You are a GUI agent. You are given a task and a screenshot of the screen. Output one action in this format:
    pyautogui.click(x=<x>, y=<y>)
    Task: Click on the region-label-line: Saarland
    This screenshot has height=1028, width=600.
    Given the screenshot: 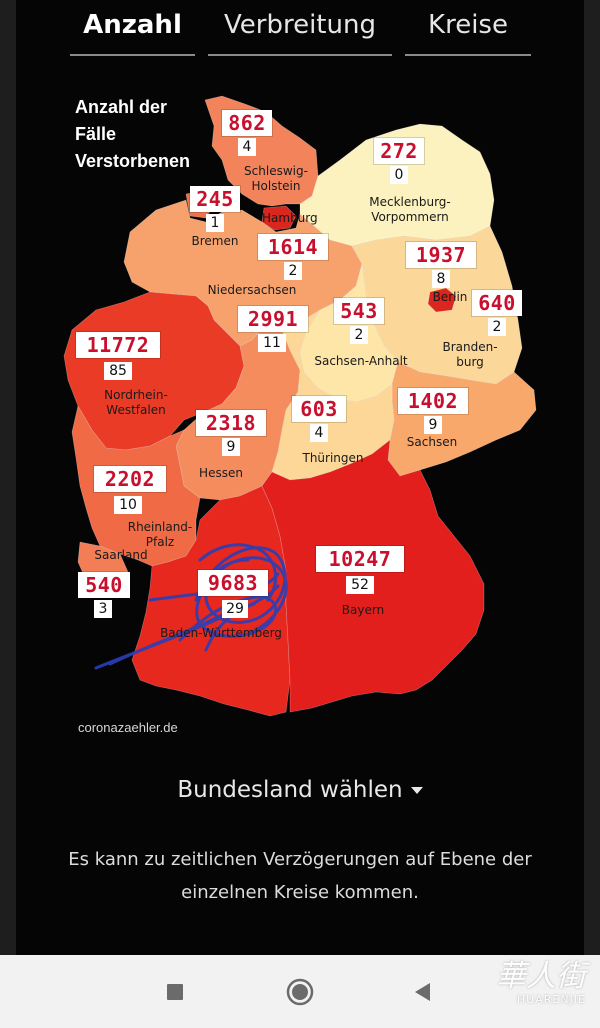 What is the action you would take?
    pyautogui.click(x=121, y=555)
    